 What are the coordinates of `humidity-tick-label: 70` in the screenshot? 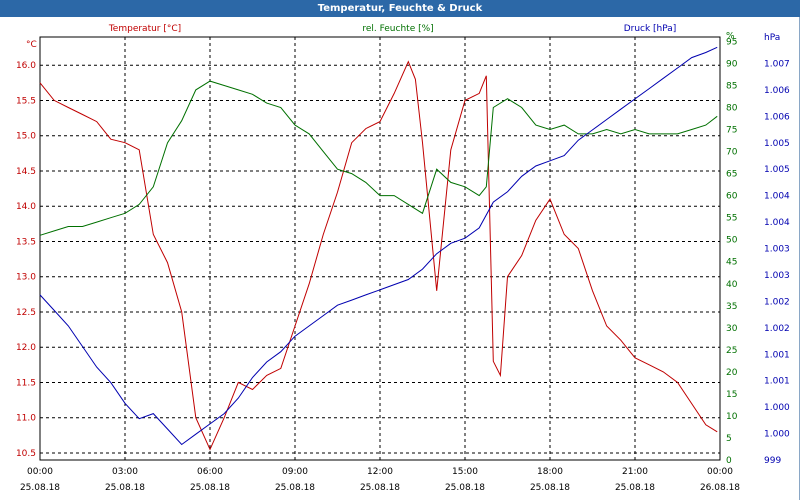 It's located at (732, 153).